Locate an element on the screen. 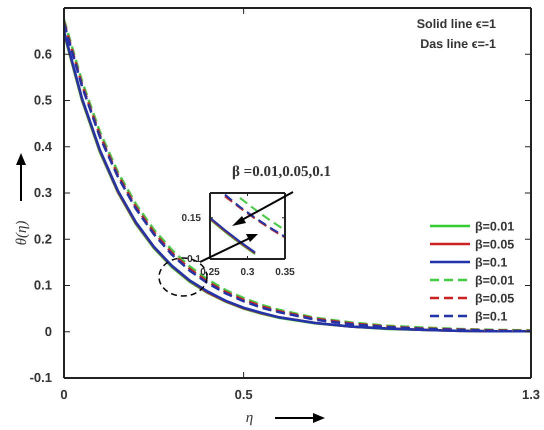 Image resolution: width=544 pixels, height=430 pixels. x-tick-label: 0.5 is located at coordinates (243, 394).